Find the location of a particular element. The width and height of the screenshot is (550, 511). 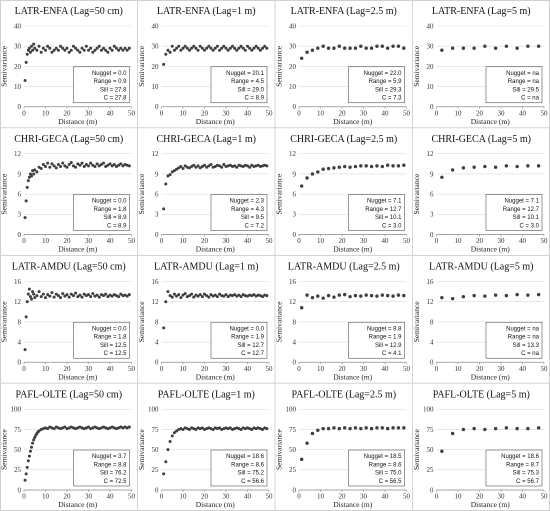

panel-title: PAFL-OLTE (Lag=50 cm) is located at coordinates (68, 394).